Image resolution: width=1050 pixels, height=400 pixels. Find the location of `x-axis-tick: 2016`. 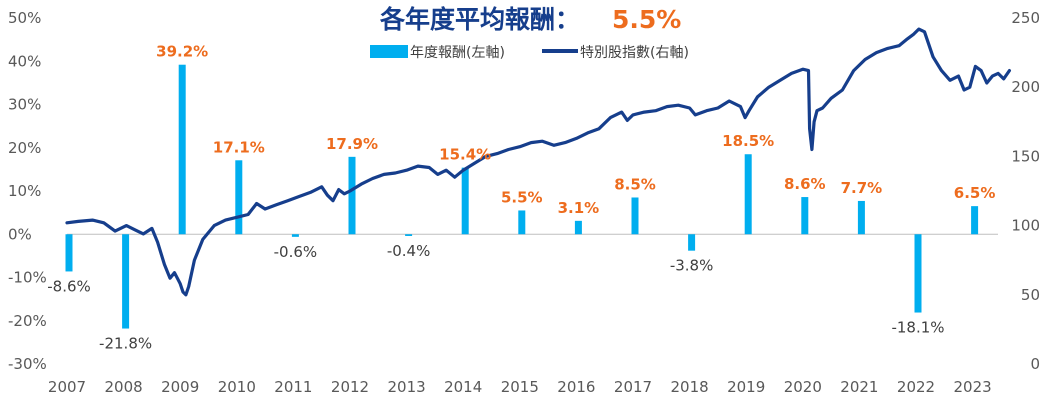

x-axis-tick: 2016 is located at coordinates (576, 387).